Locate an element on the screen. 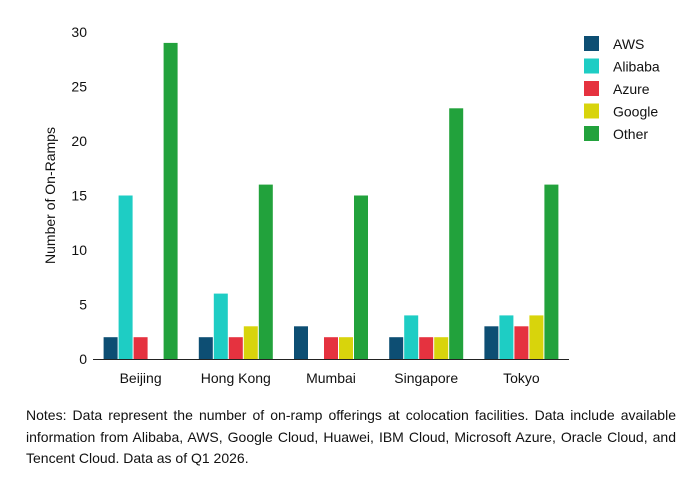 This screenshot has height=479, width=700. bar-other-beijing is located at coordinates (170, 201).